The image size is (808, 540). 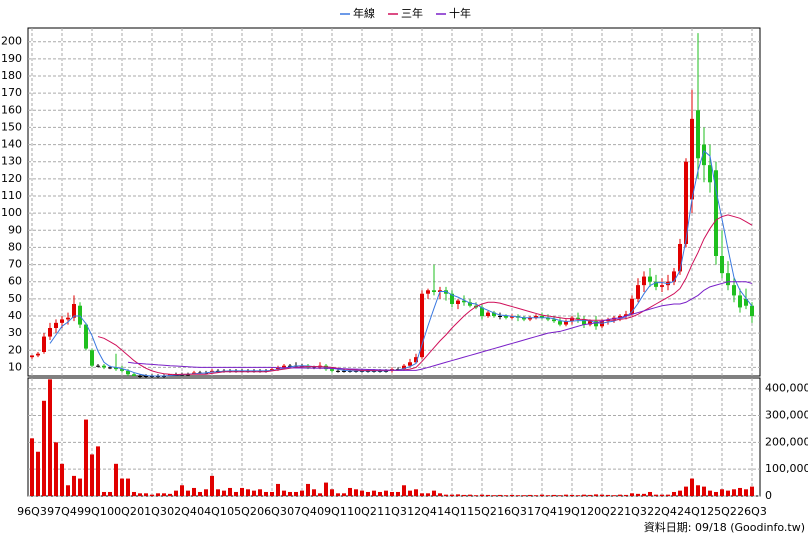 I want to click on x-tick-label: 17Q4, so click(x=542, y=511).